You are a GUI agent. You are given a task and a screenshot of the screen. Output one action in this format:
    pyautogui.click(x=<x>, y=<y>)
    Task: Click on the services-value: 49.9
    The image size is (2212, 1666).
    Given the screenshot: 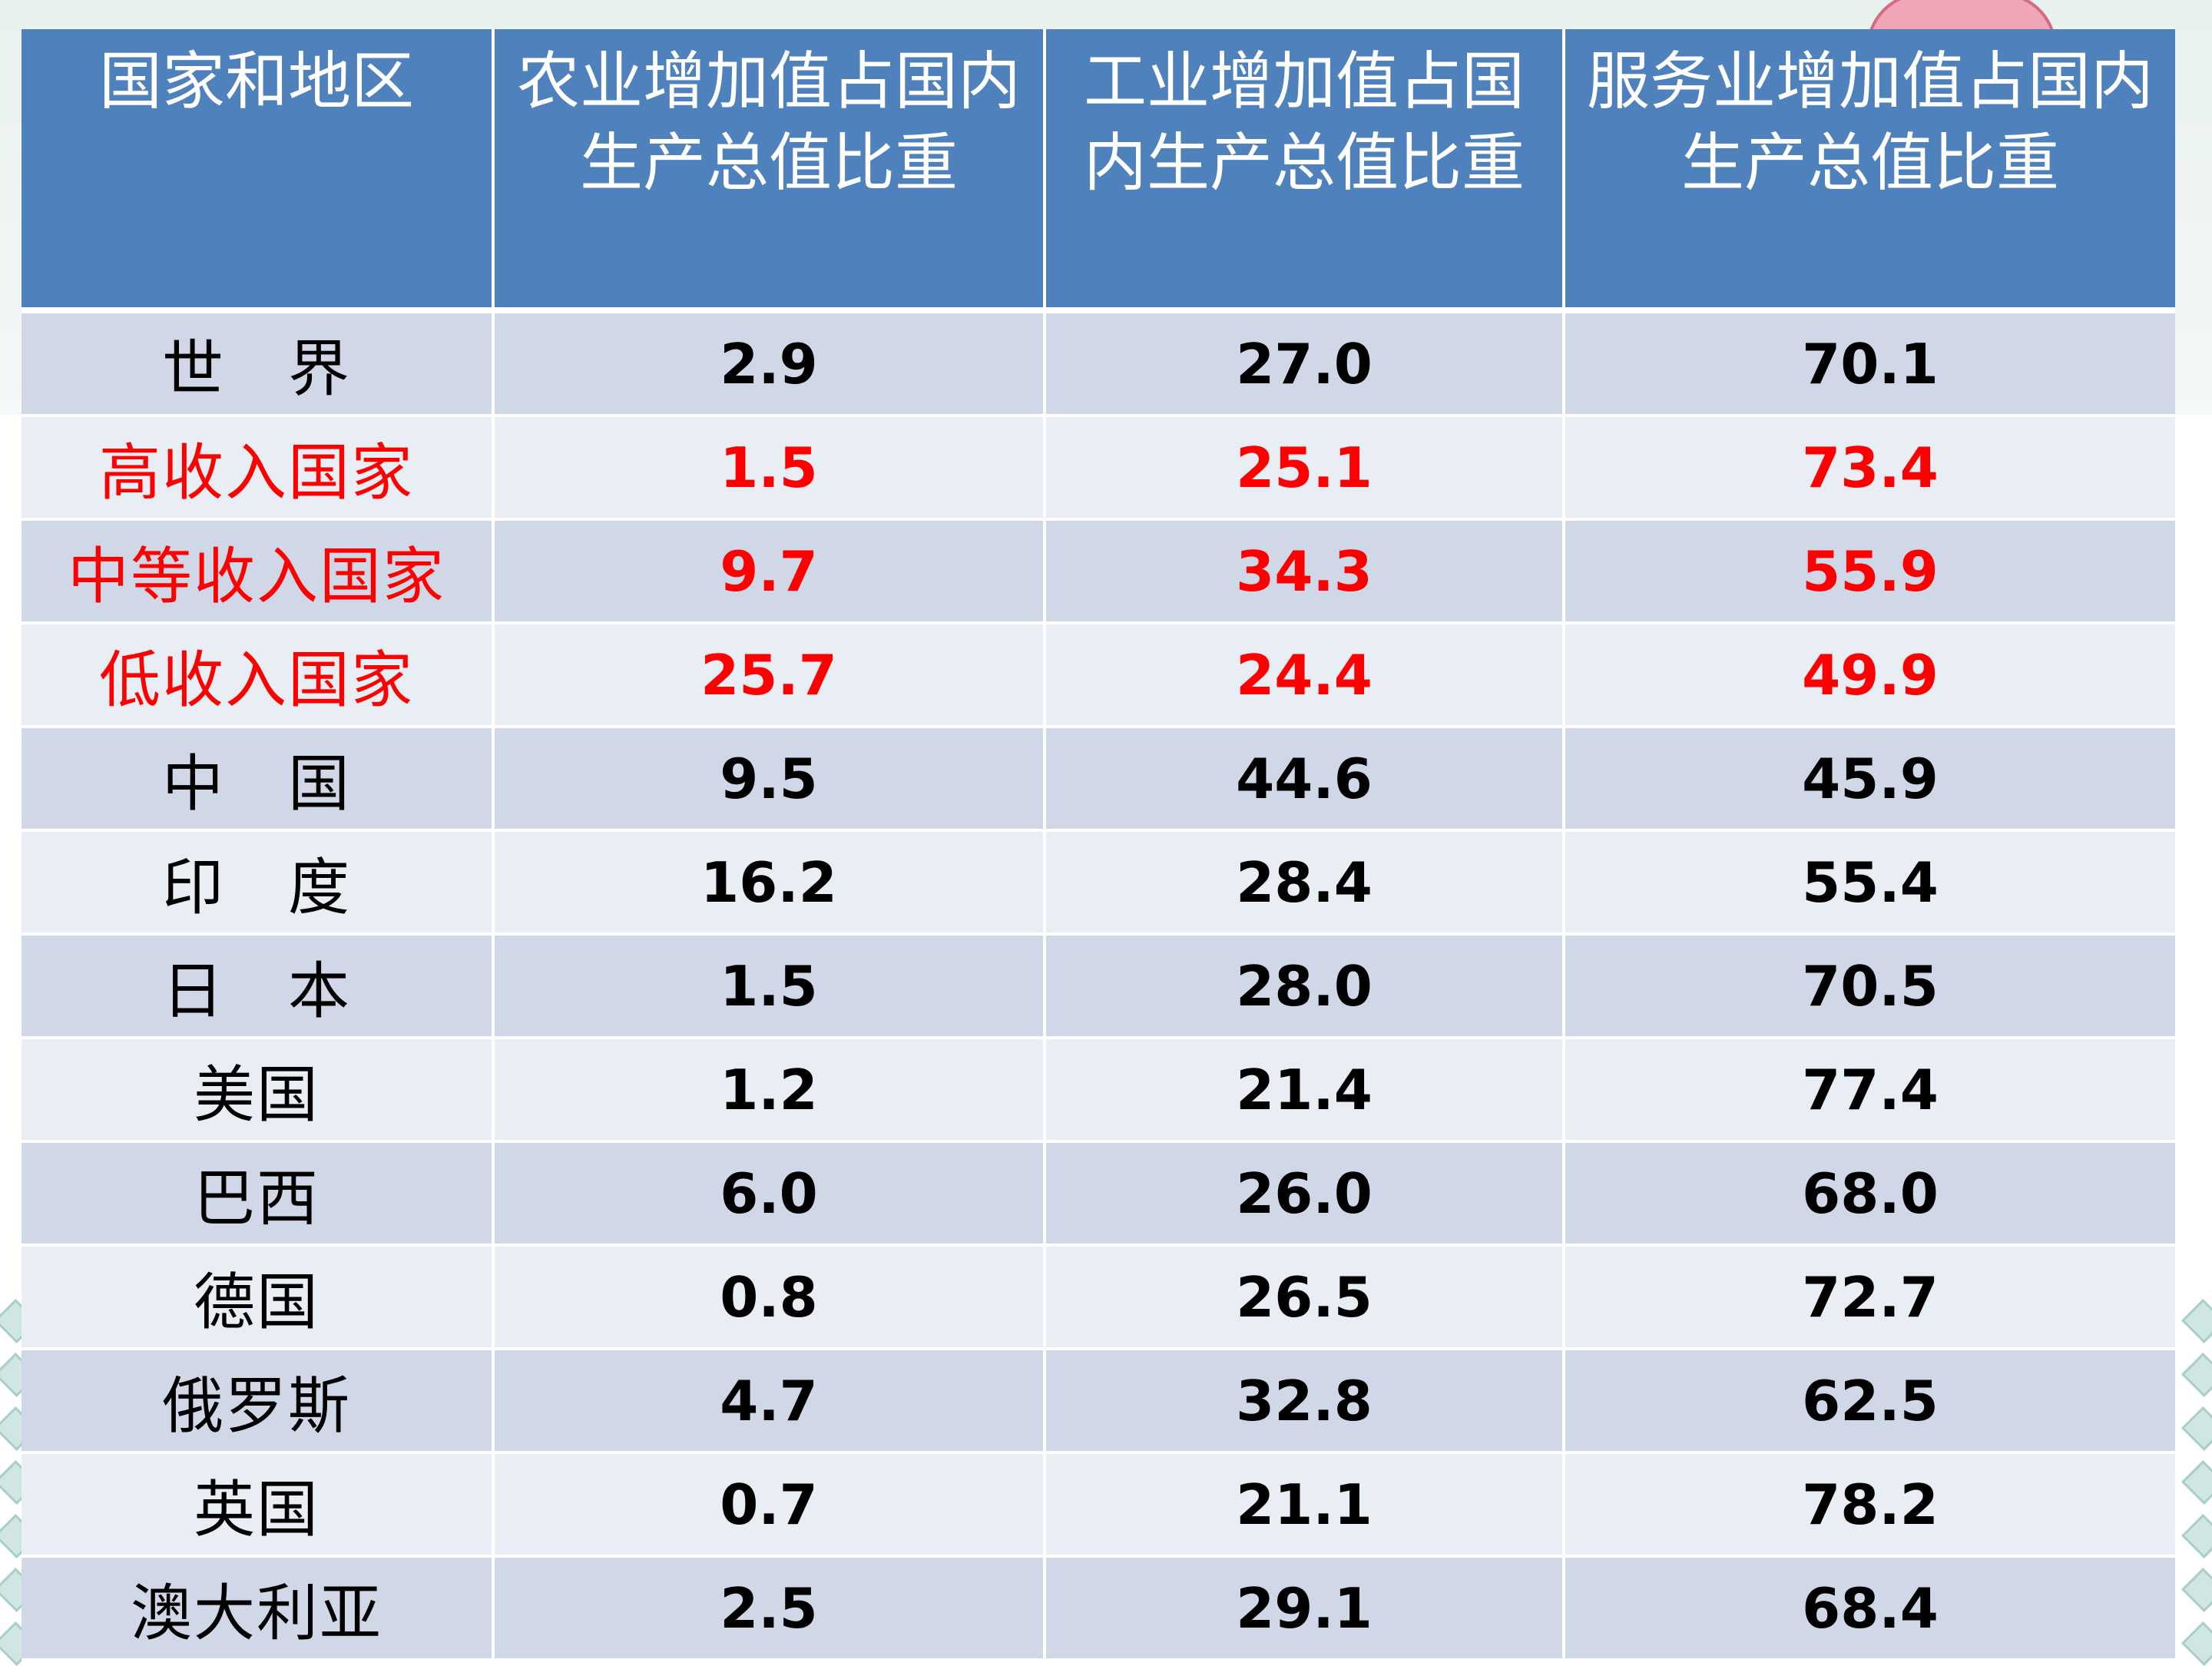 What is the action you would take?
    pyautogui.click(x=1869, y=675)
    